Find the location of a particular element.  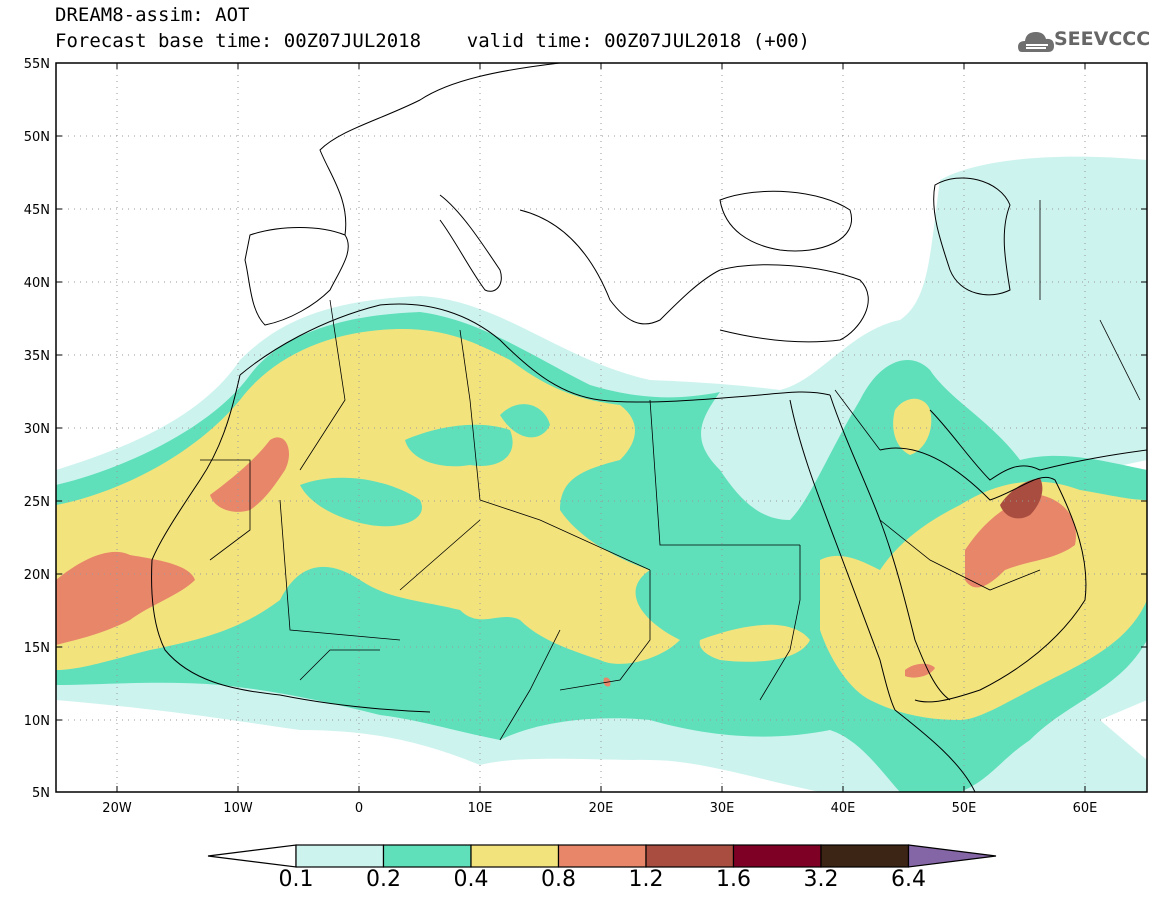

colorbar-swatch-0.8 is located at coordinates (602, 856).